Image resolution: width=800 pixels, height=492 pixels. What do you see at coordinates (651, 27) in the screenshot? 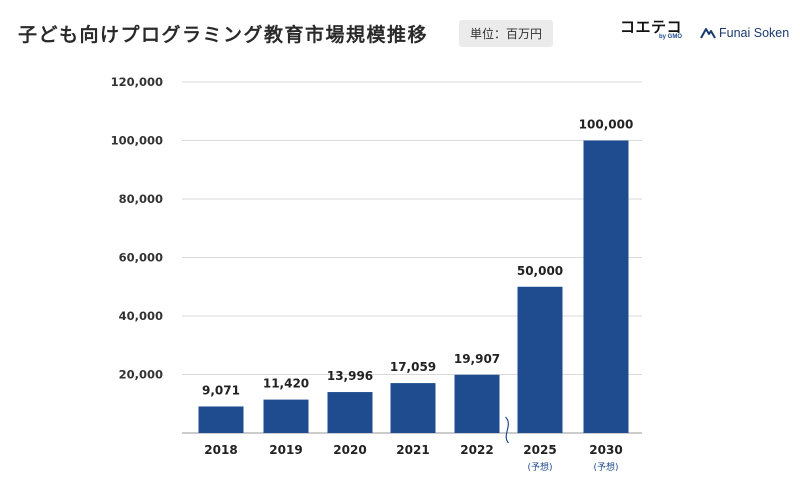
I see `coeteco-logo-text: コエテコ` at bounding box center [651, 27].